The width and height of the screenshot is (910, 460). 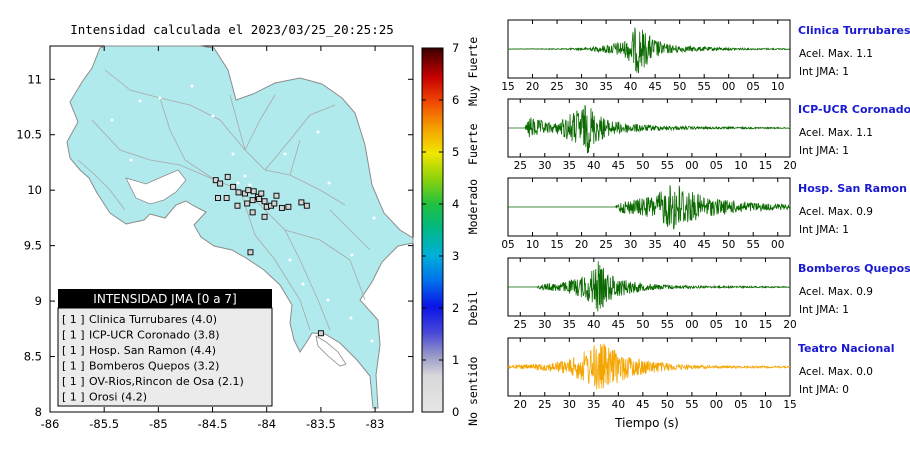 What do you see at coordinates (836, 133) in the screenshot?
I see `max-acceleration: Acel. Max. 1.1` at bounding box center [836, 133].